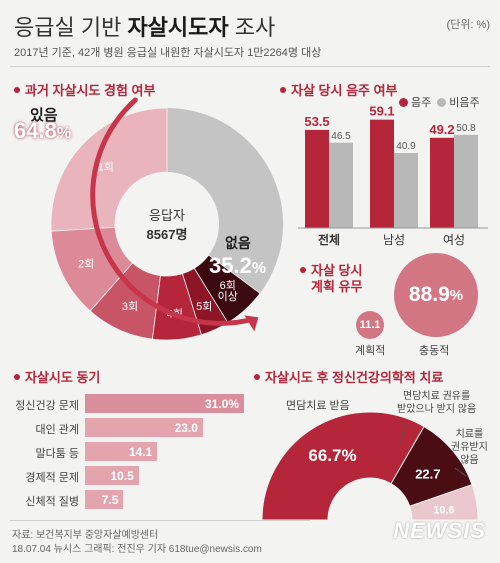 This screenshot has width=500, height=563. Describe the element at coordinates (394, 240) in the screenshot. I see `drink-category-label: 남성` at that location.